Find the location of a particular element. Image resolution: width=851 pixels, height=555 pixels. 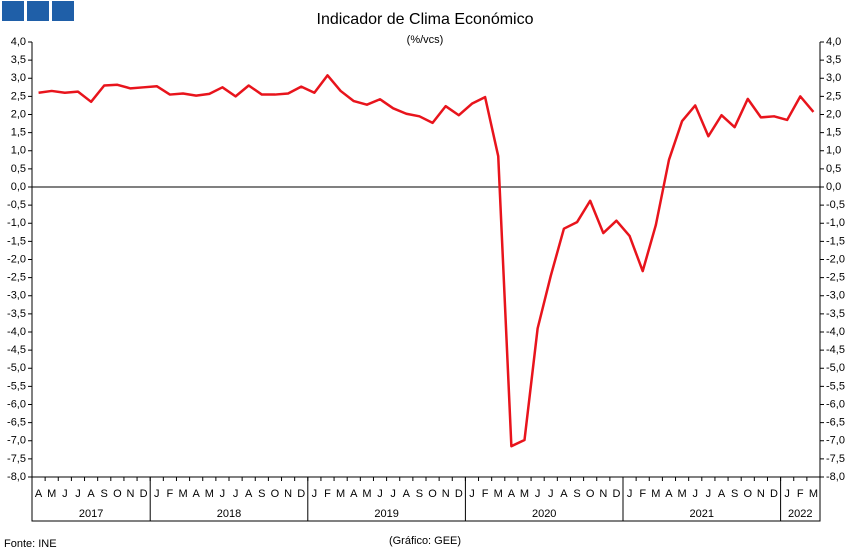

y-tick-label: -2,5 is located at coordinates (16, 278).